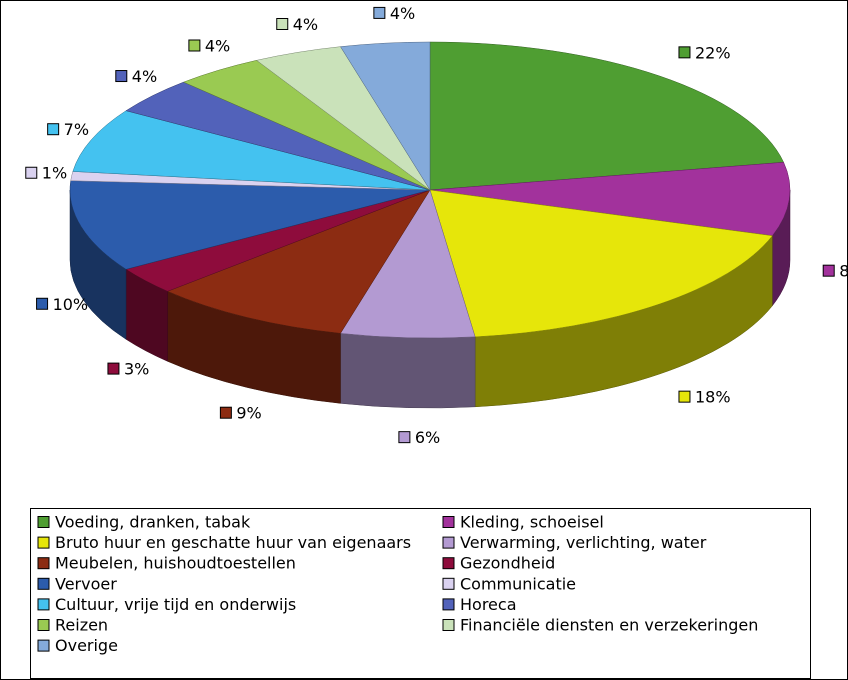  What do you see at coordinates (76, 129) in the screenshot?
I see `data-label: 7%` at bounding box center [76, 129].